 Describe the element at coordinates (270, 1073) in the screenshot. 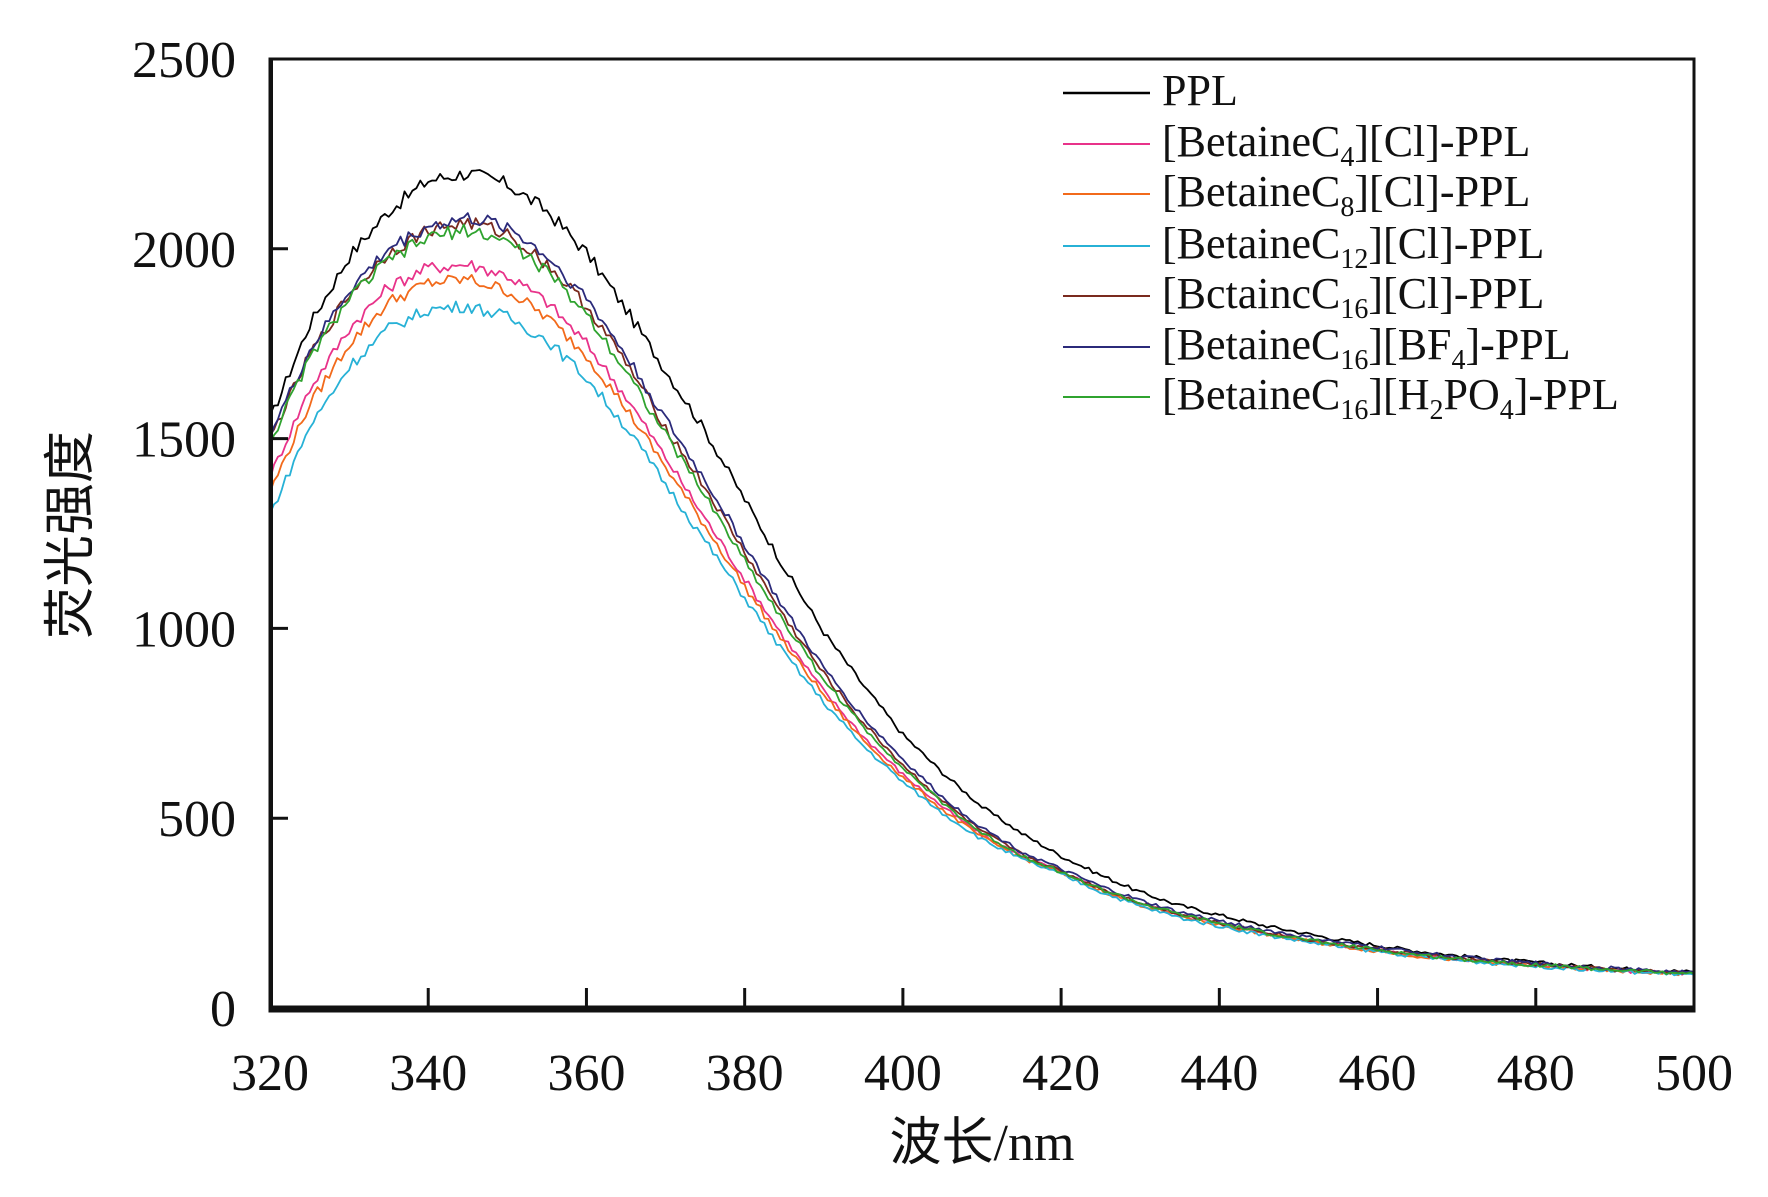

I see `x-tick-label: 320` at that location.